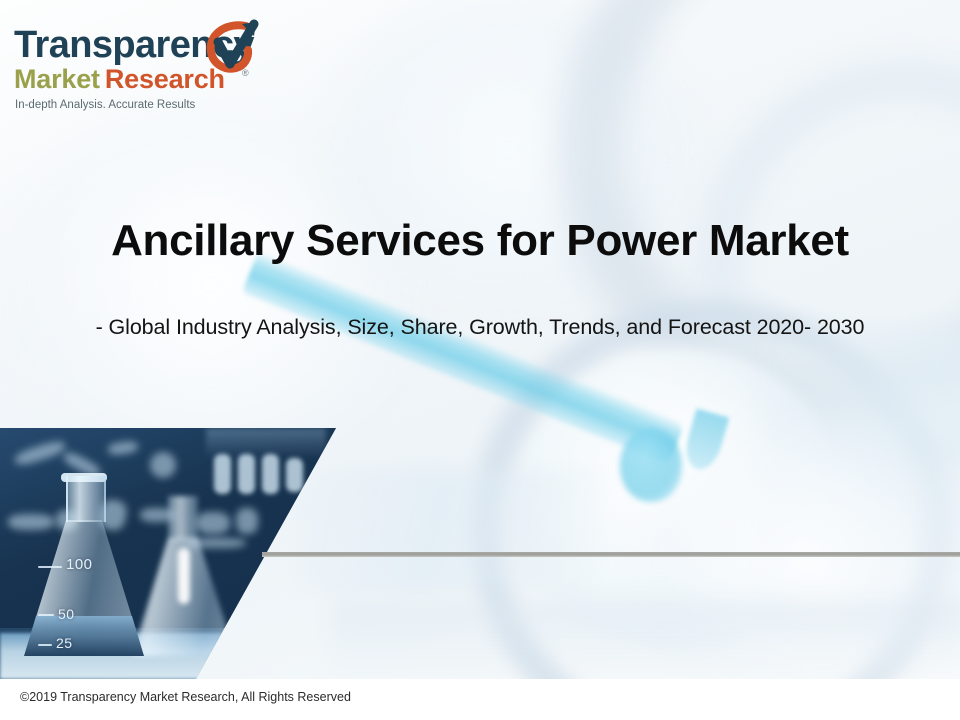 This screenshot has width=960, height=720. What do you see at coordinates (84, 636) in the screenshot?
I see `flask-liquid` at bounding box center [84, 636].